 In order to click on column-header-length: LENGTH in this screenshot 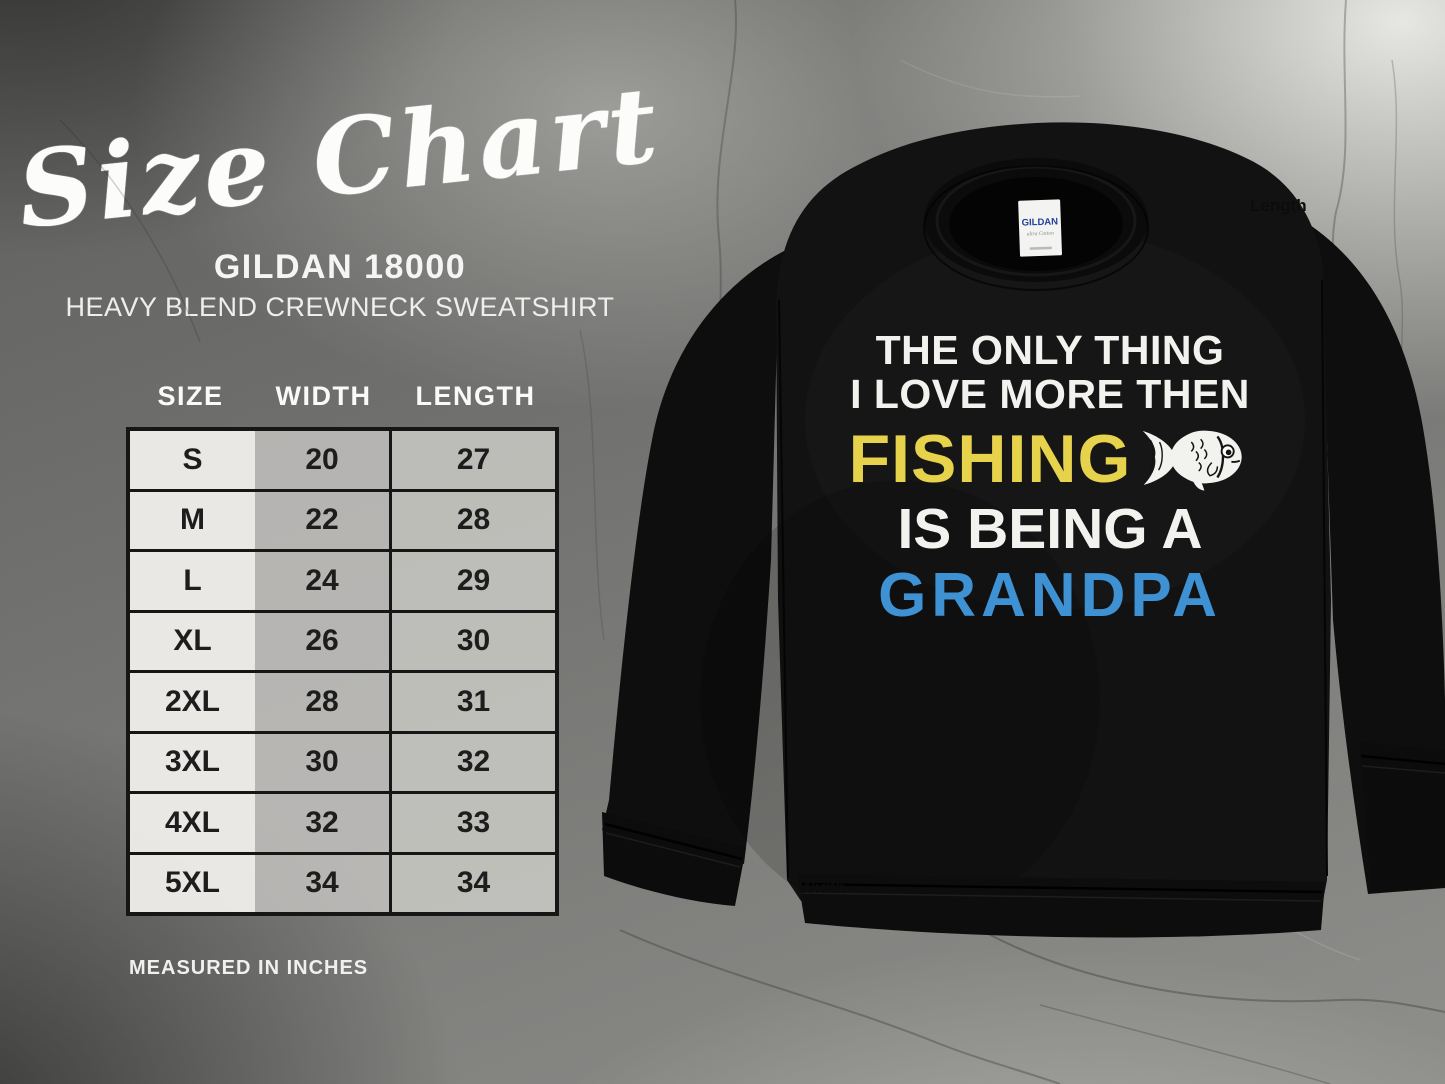, I will do `click(475, 396)`.